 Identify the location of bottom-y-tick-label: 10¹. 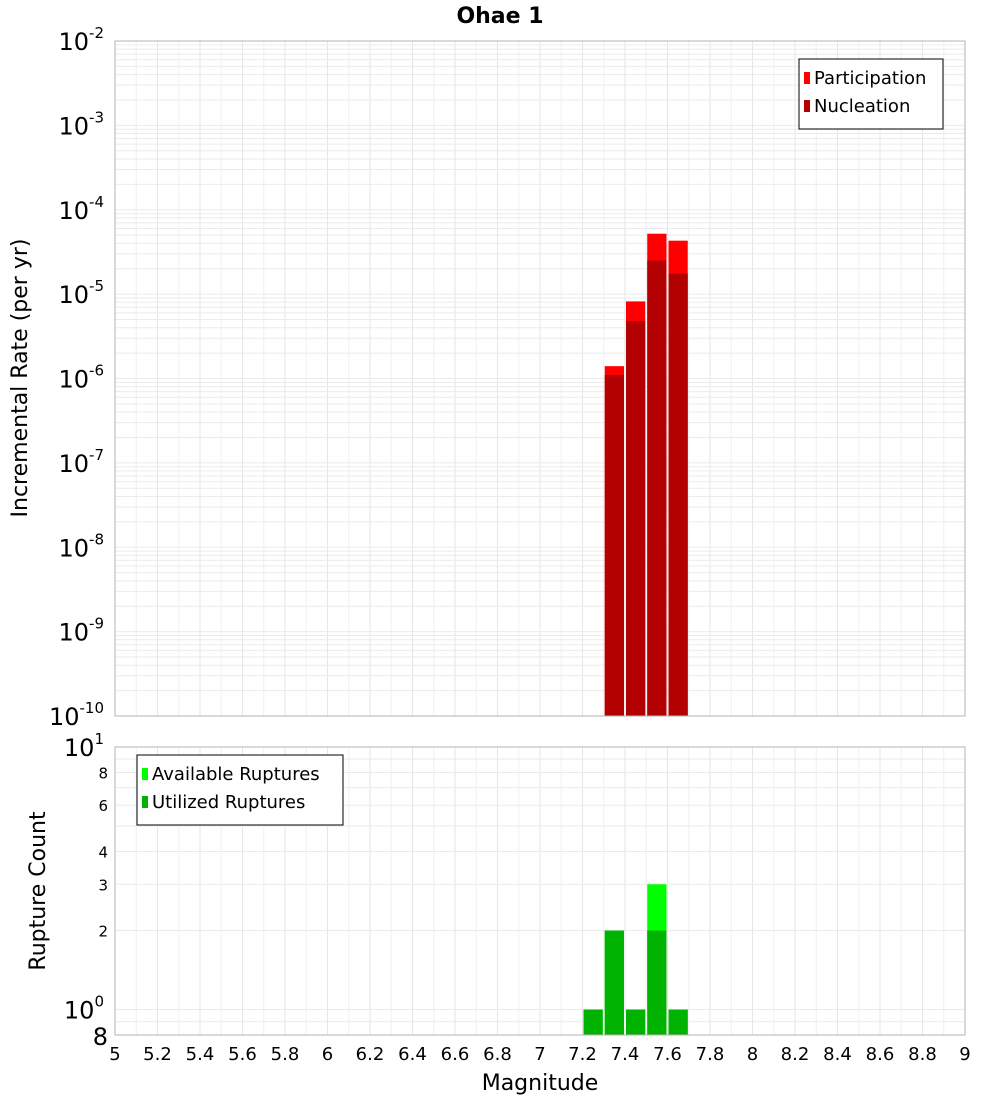
(84, 746).